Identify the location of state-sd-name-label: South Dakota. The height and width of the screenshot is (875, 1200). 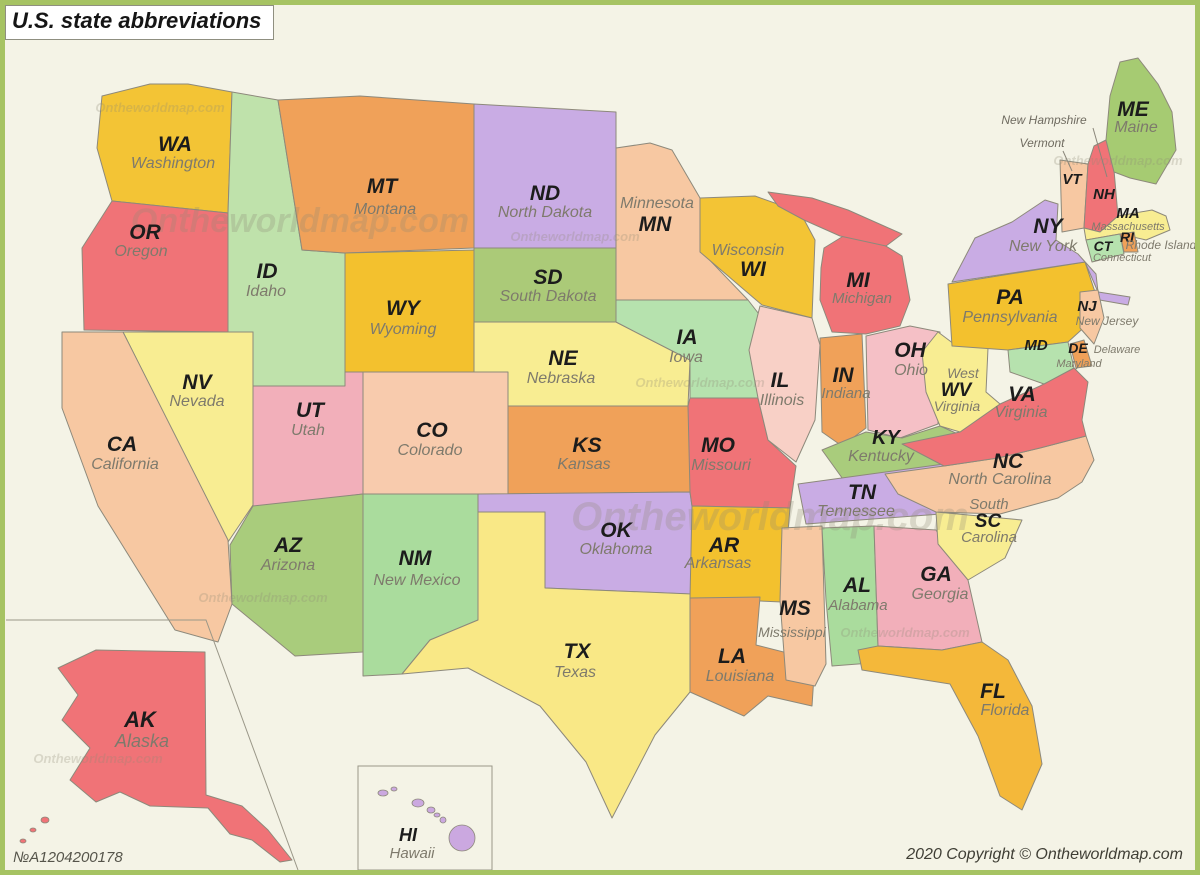
(548, 296).